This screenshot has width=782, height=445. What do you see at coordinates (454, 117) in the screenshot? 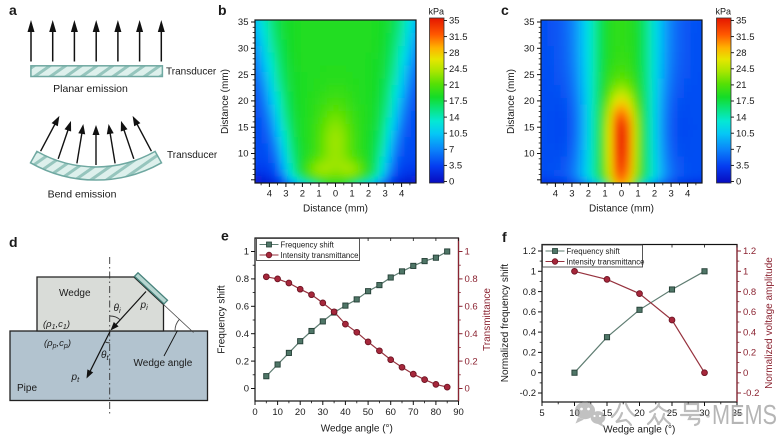
I see `svg-text: 14` at bounding box center [454, 117].